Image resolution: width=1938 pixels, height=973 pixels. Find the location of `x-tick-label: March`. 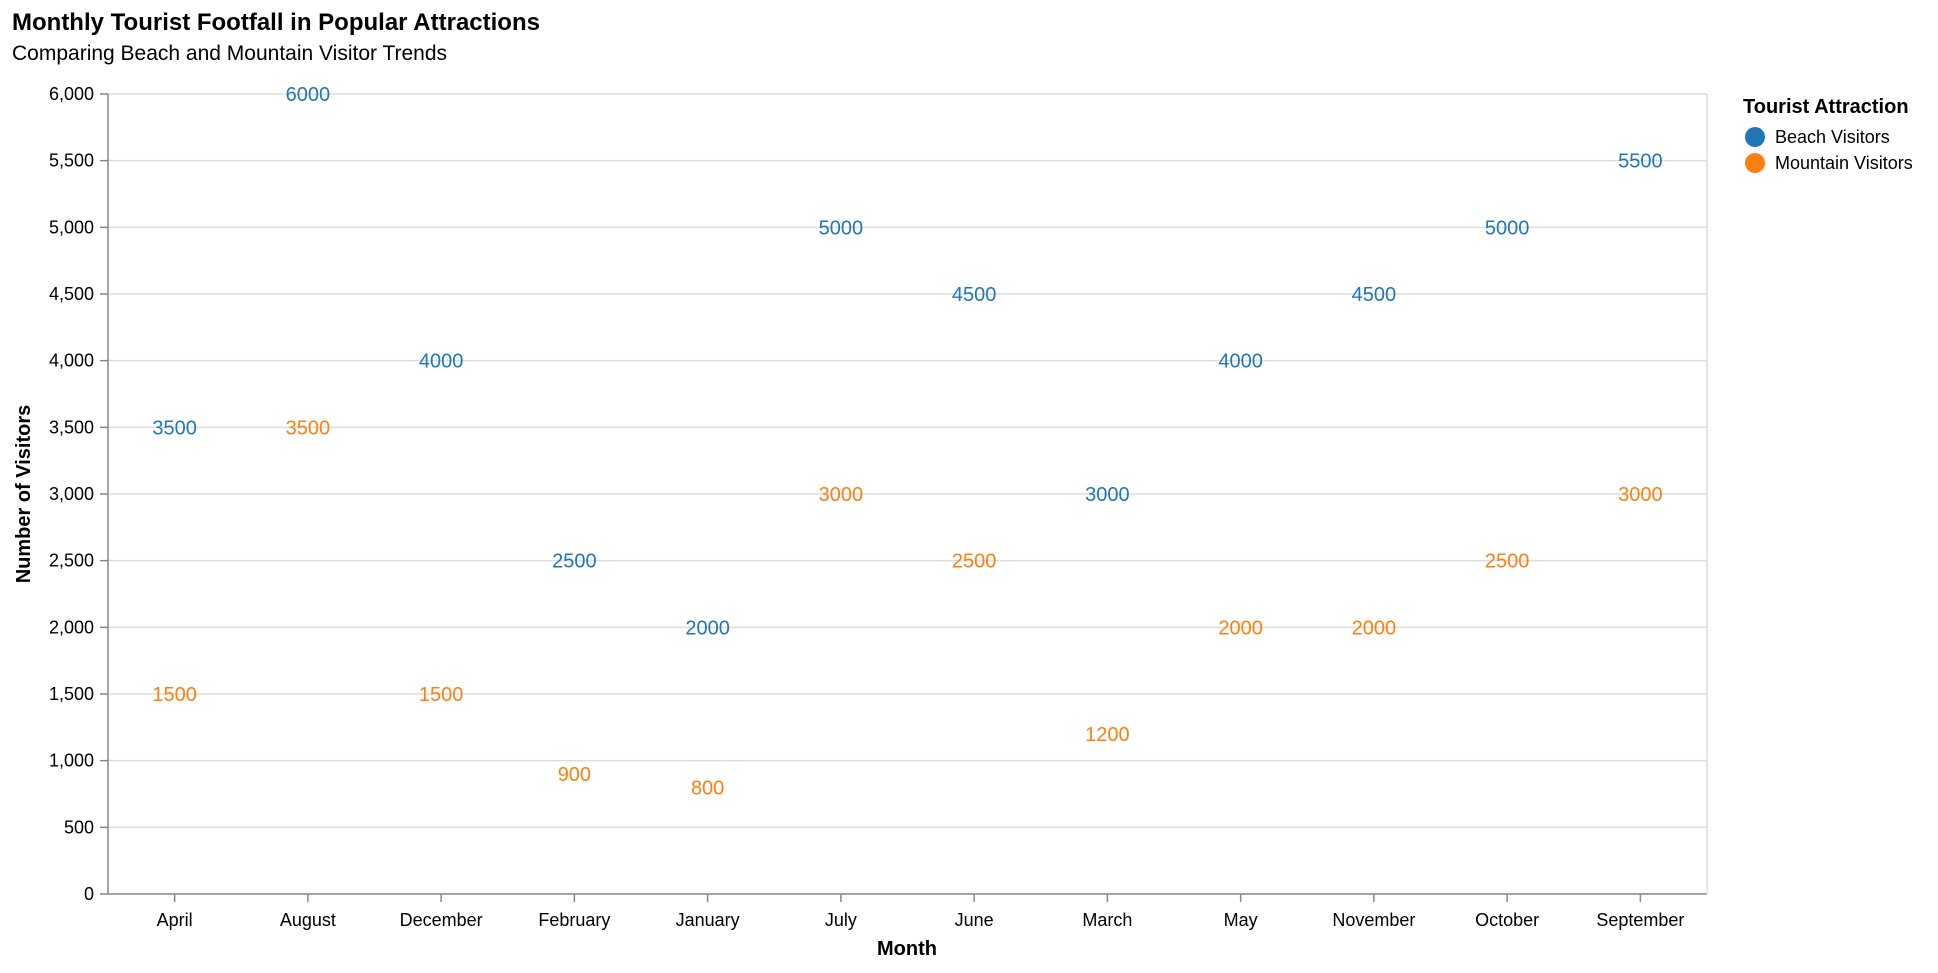

x-tick-label: March is located at coordinates (1107, 920).